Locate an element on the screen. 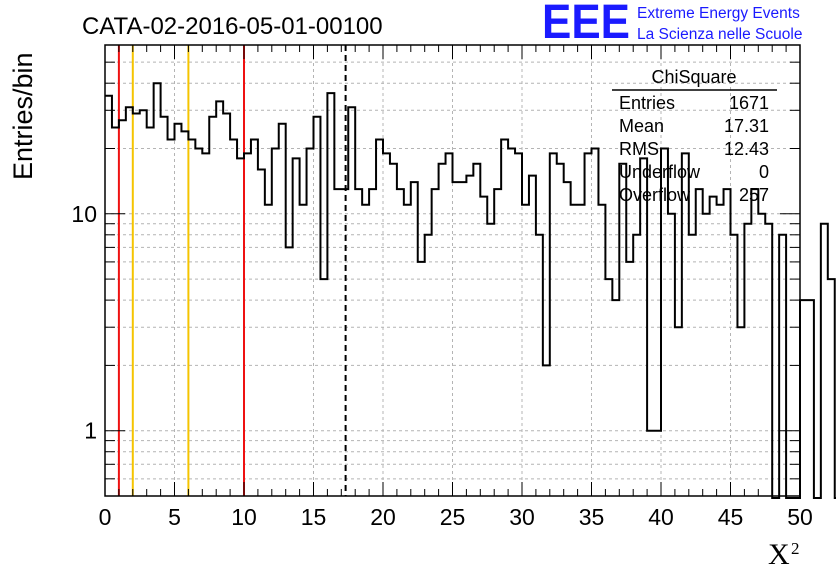  logo-line-1: Extreme Energy Events is located at coordinates (718, 13).